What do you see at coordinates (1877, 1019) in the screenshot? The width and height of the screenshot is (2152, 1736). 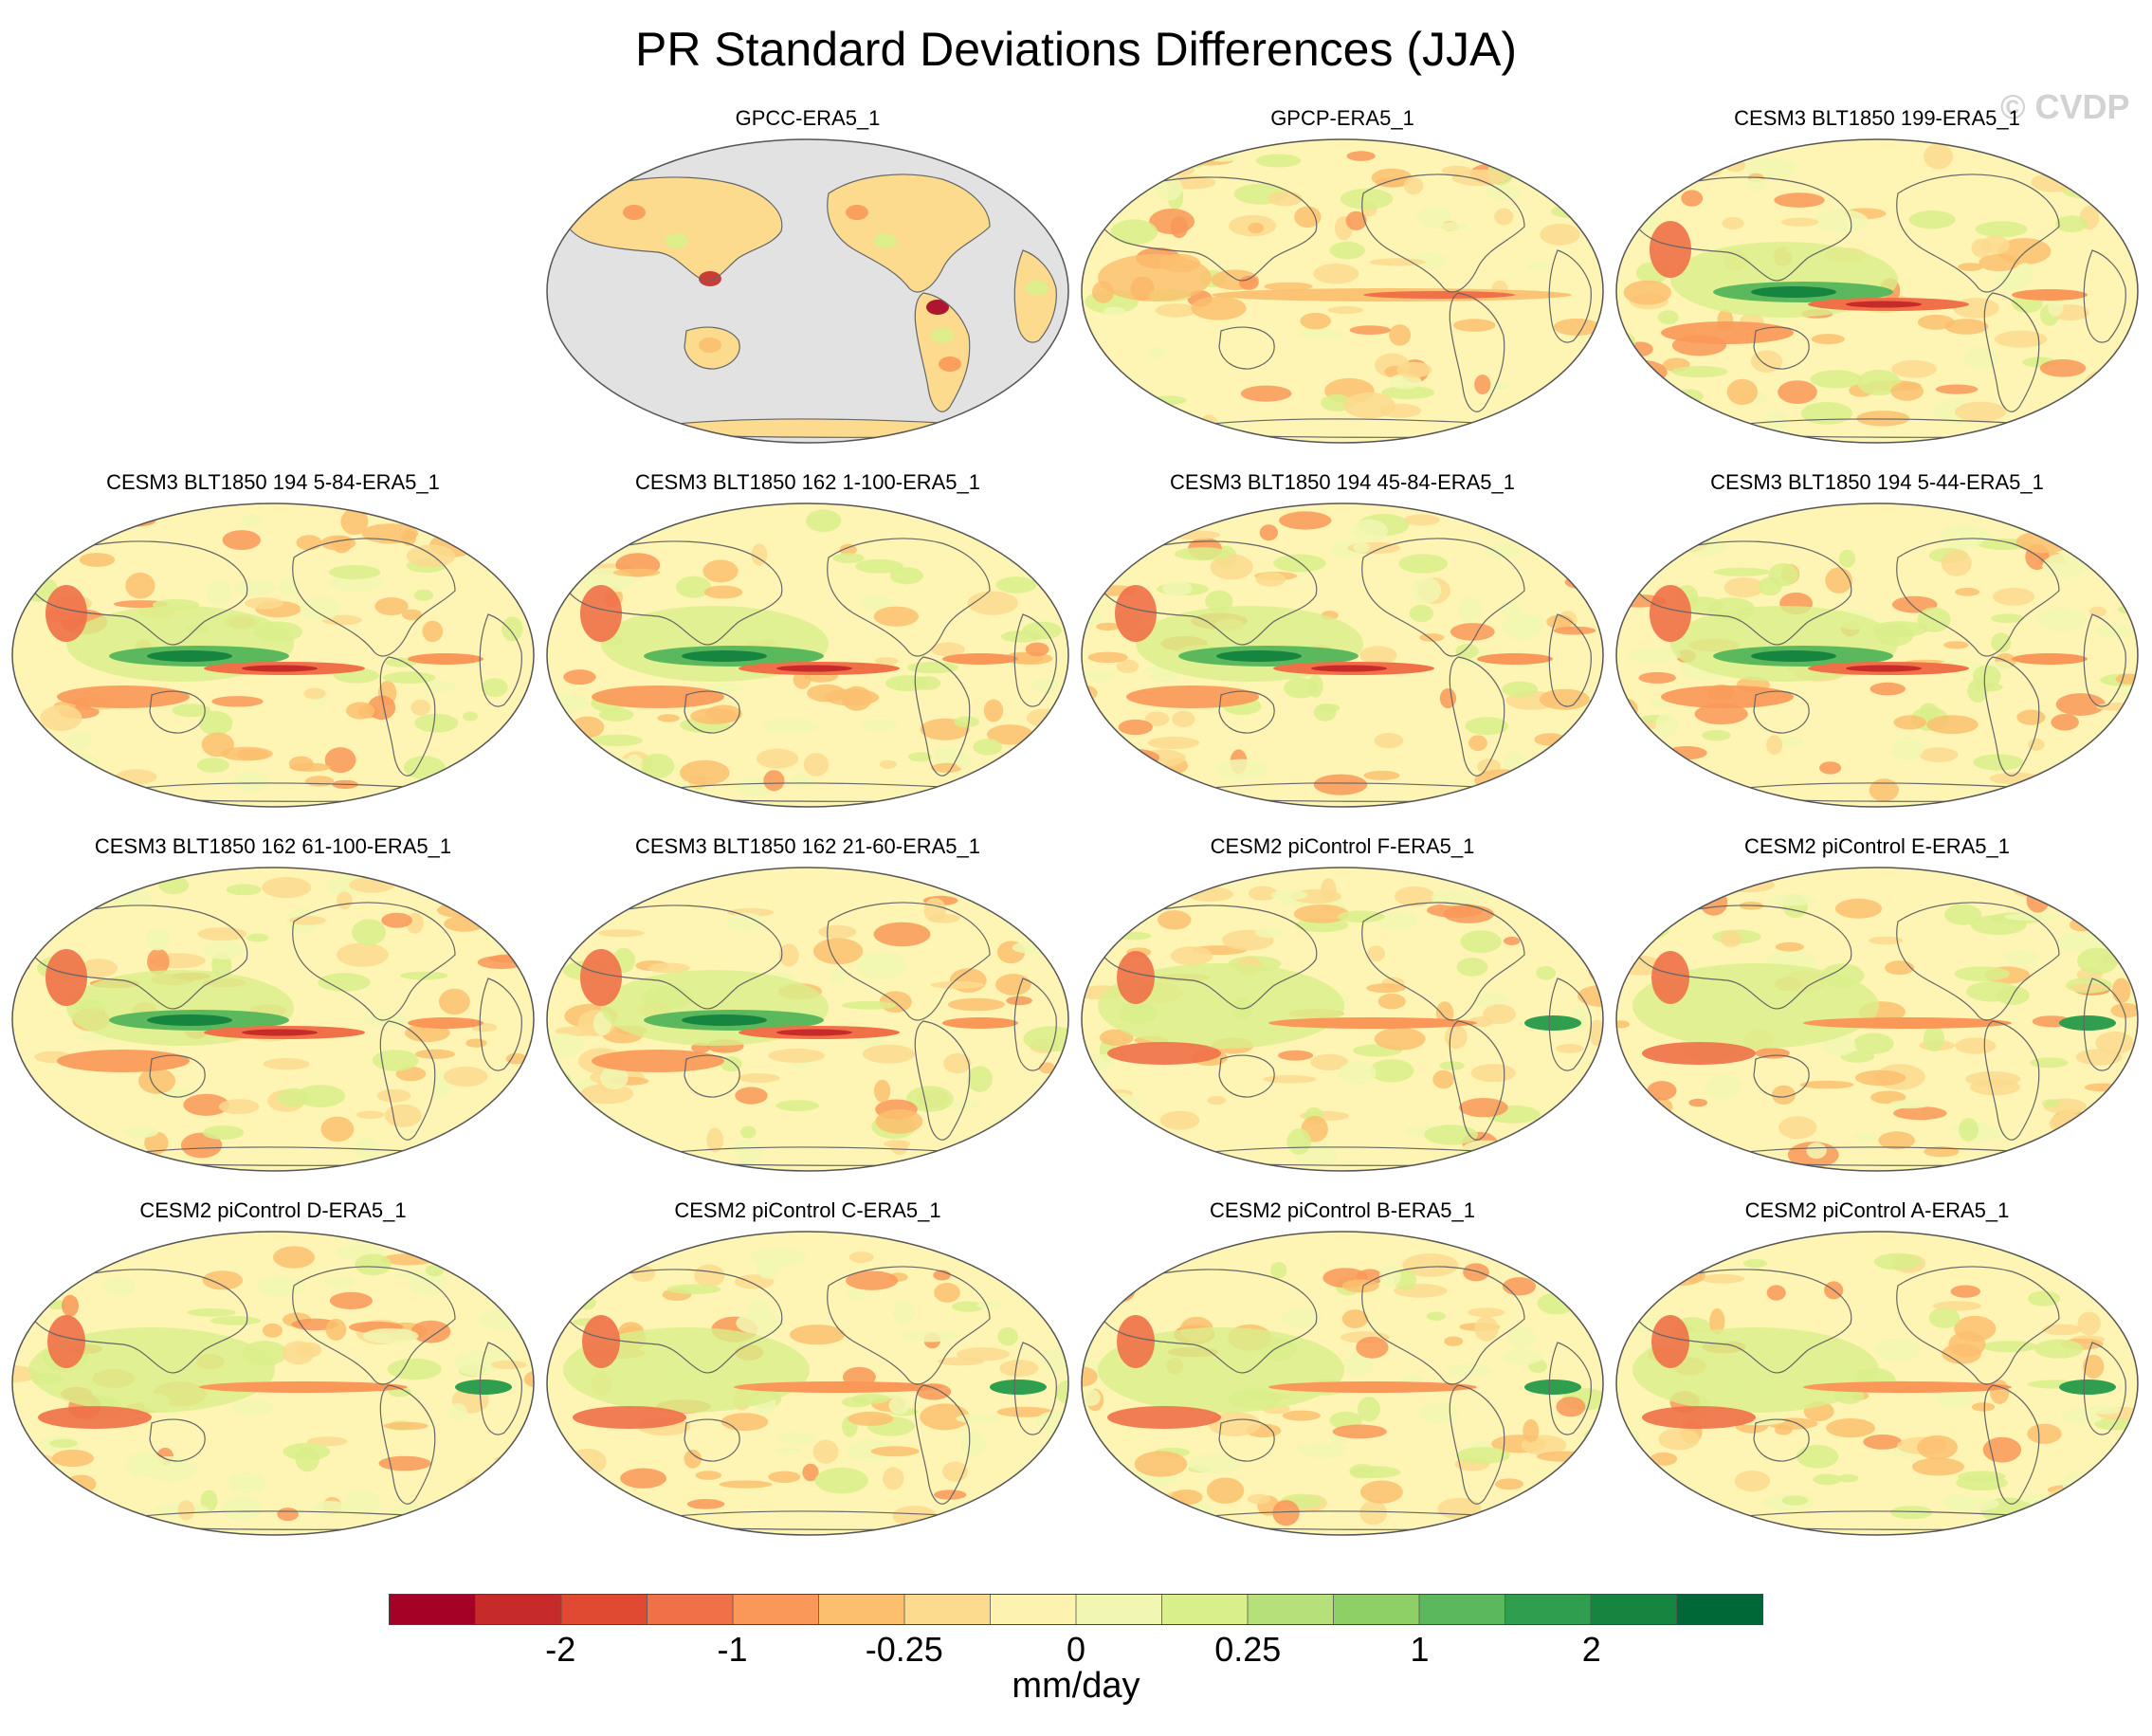 I see `map-border` at bounding box center [1877, 1019].